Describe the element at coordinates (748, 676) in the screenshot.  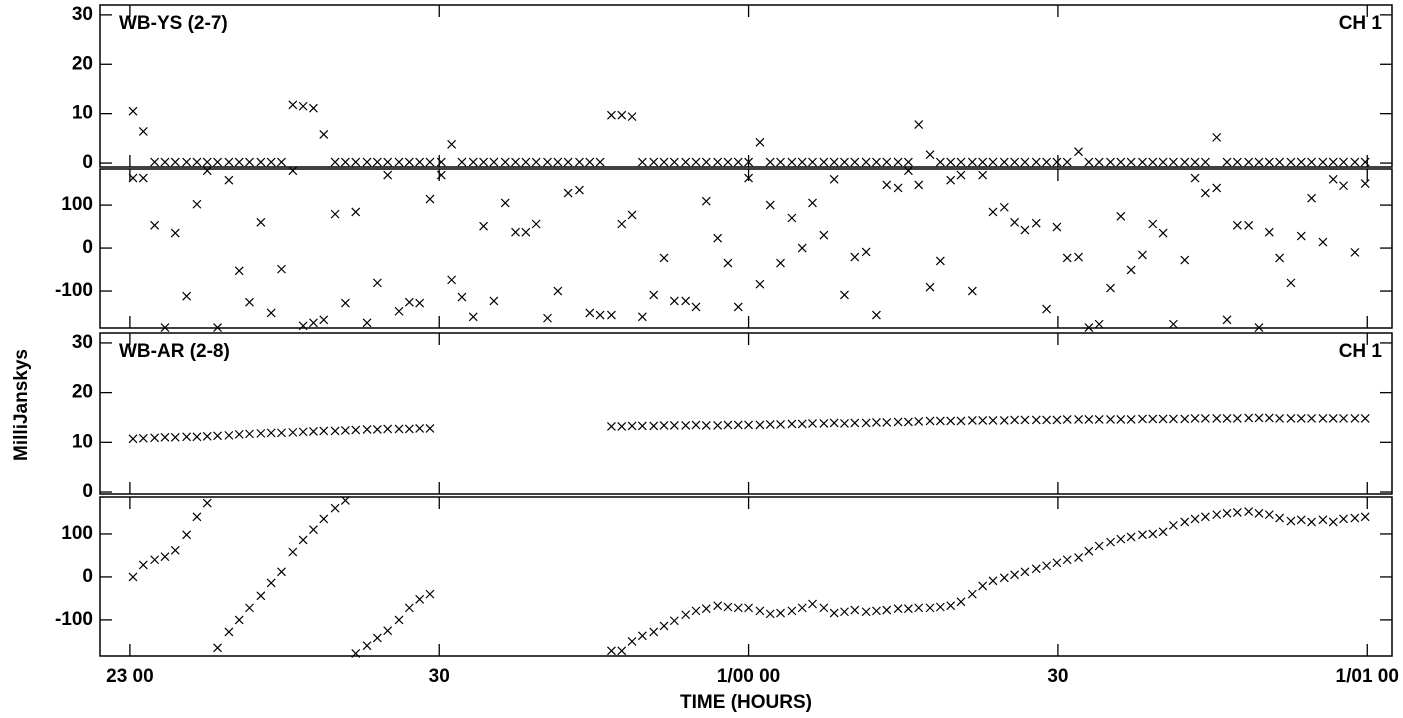
I see `x-tick-label: 1/00 00` at that location.